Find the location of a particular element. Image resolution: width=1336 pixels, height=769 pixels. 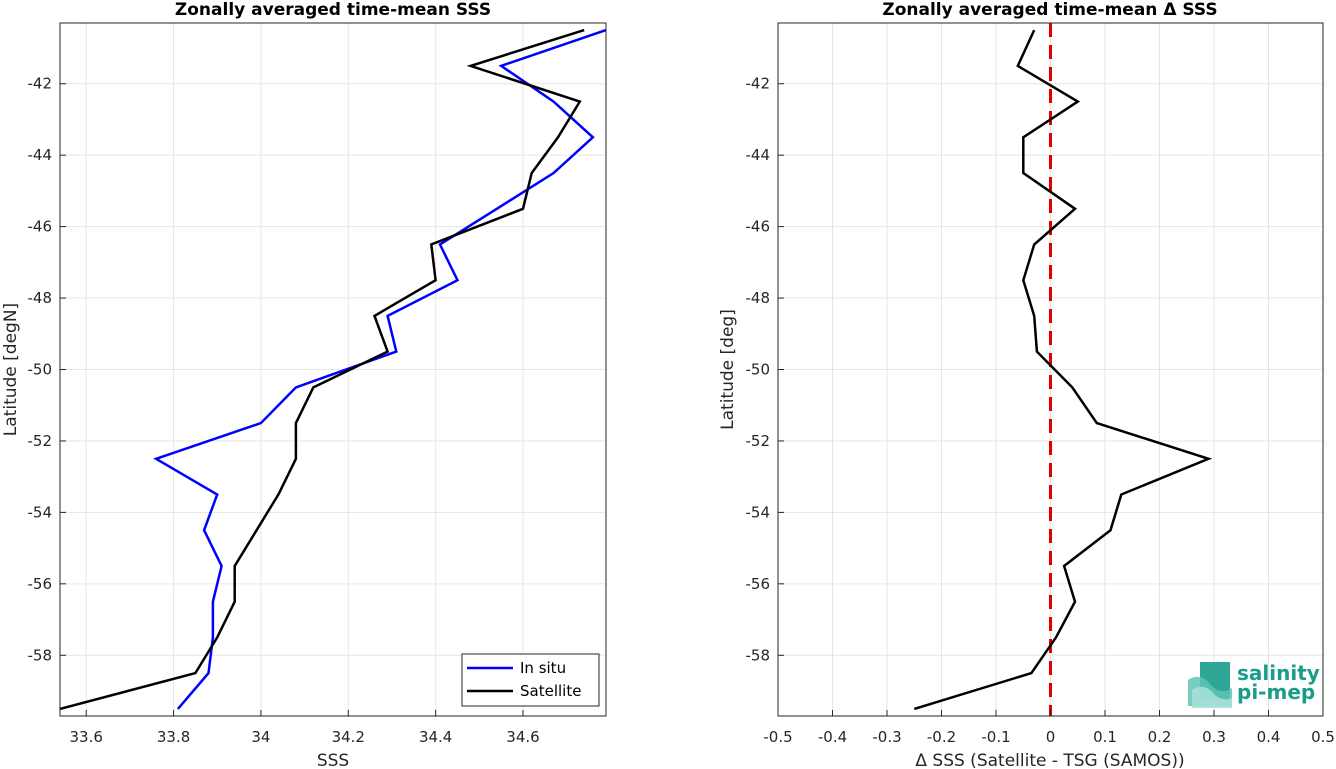

x-tick-label: 34.2 is located at coordinates (348, 737).